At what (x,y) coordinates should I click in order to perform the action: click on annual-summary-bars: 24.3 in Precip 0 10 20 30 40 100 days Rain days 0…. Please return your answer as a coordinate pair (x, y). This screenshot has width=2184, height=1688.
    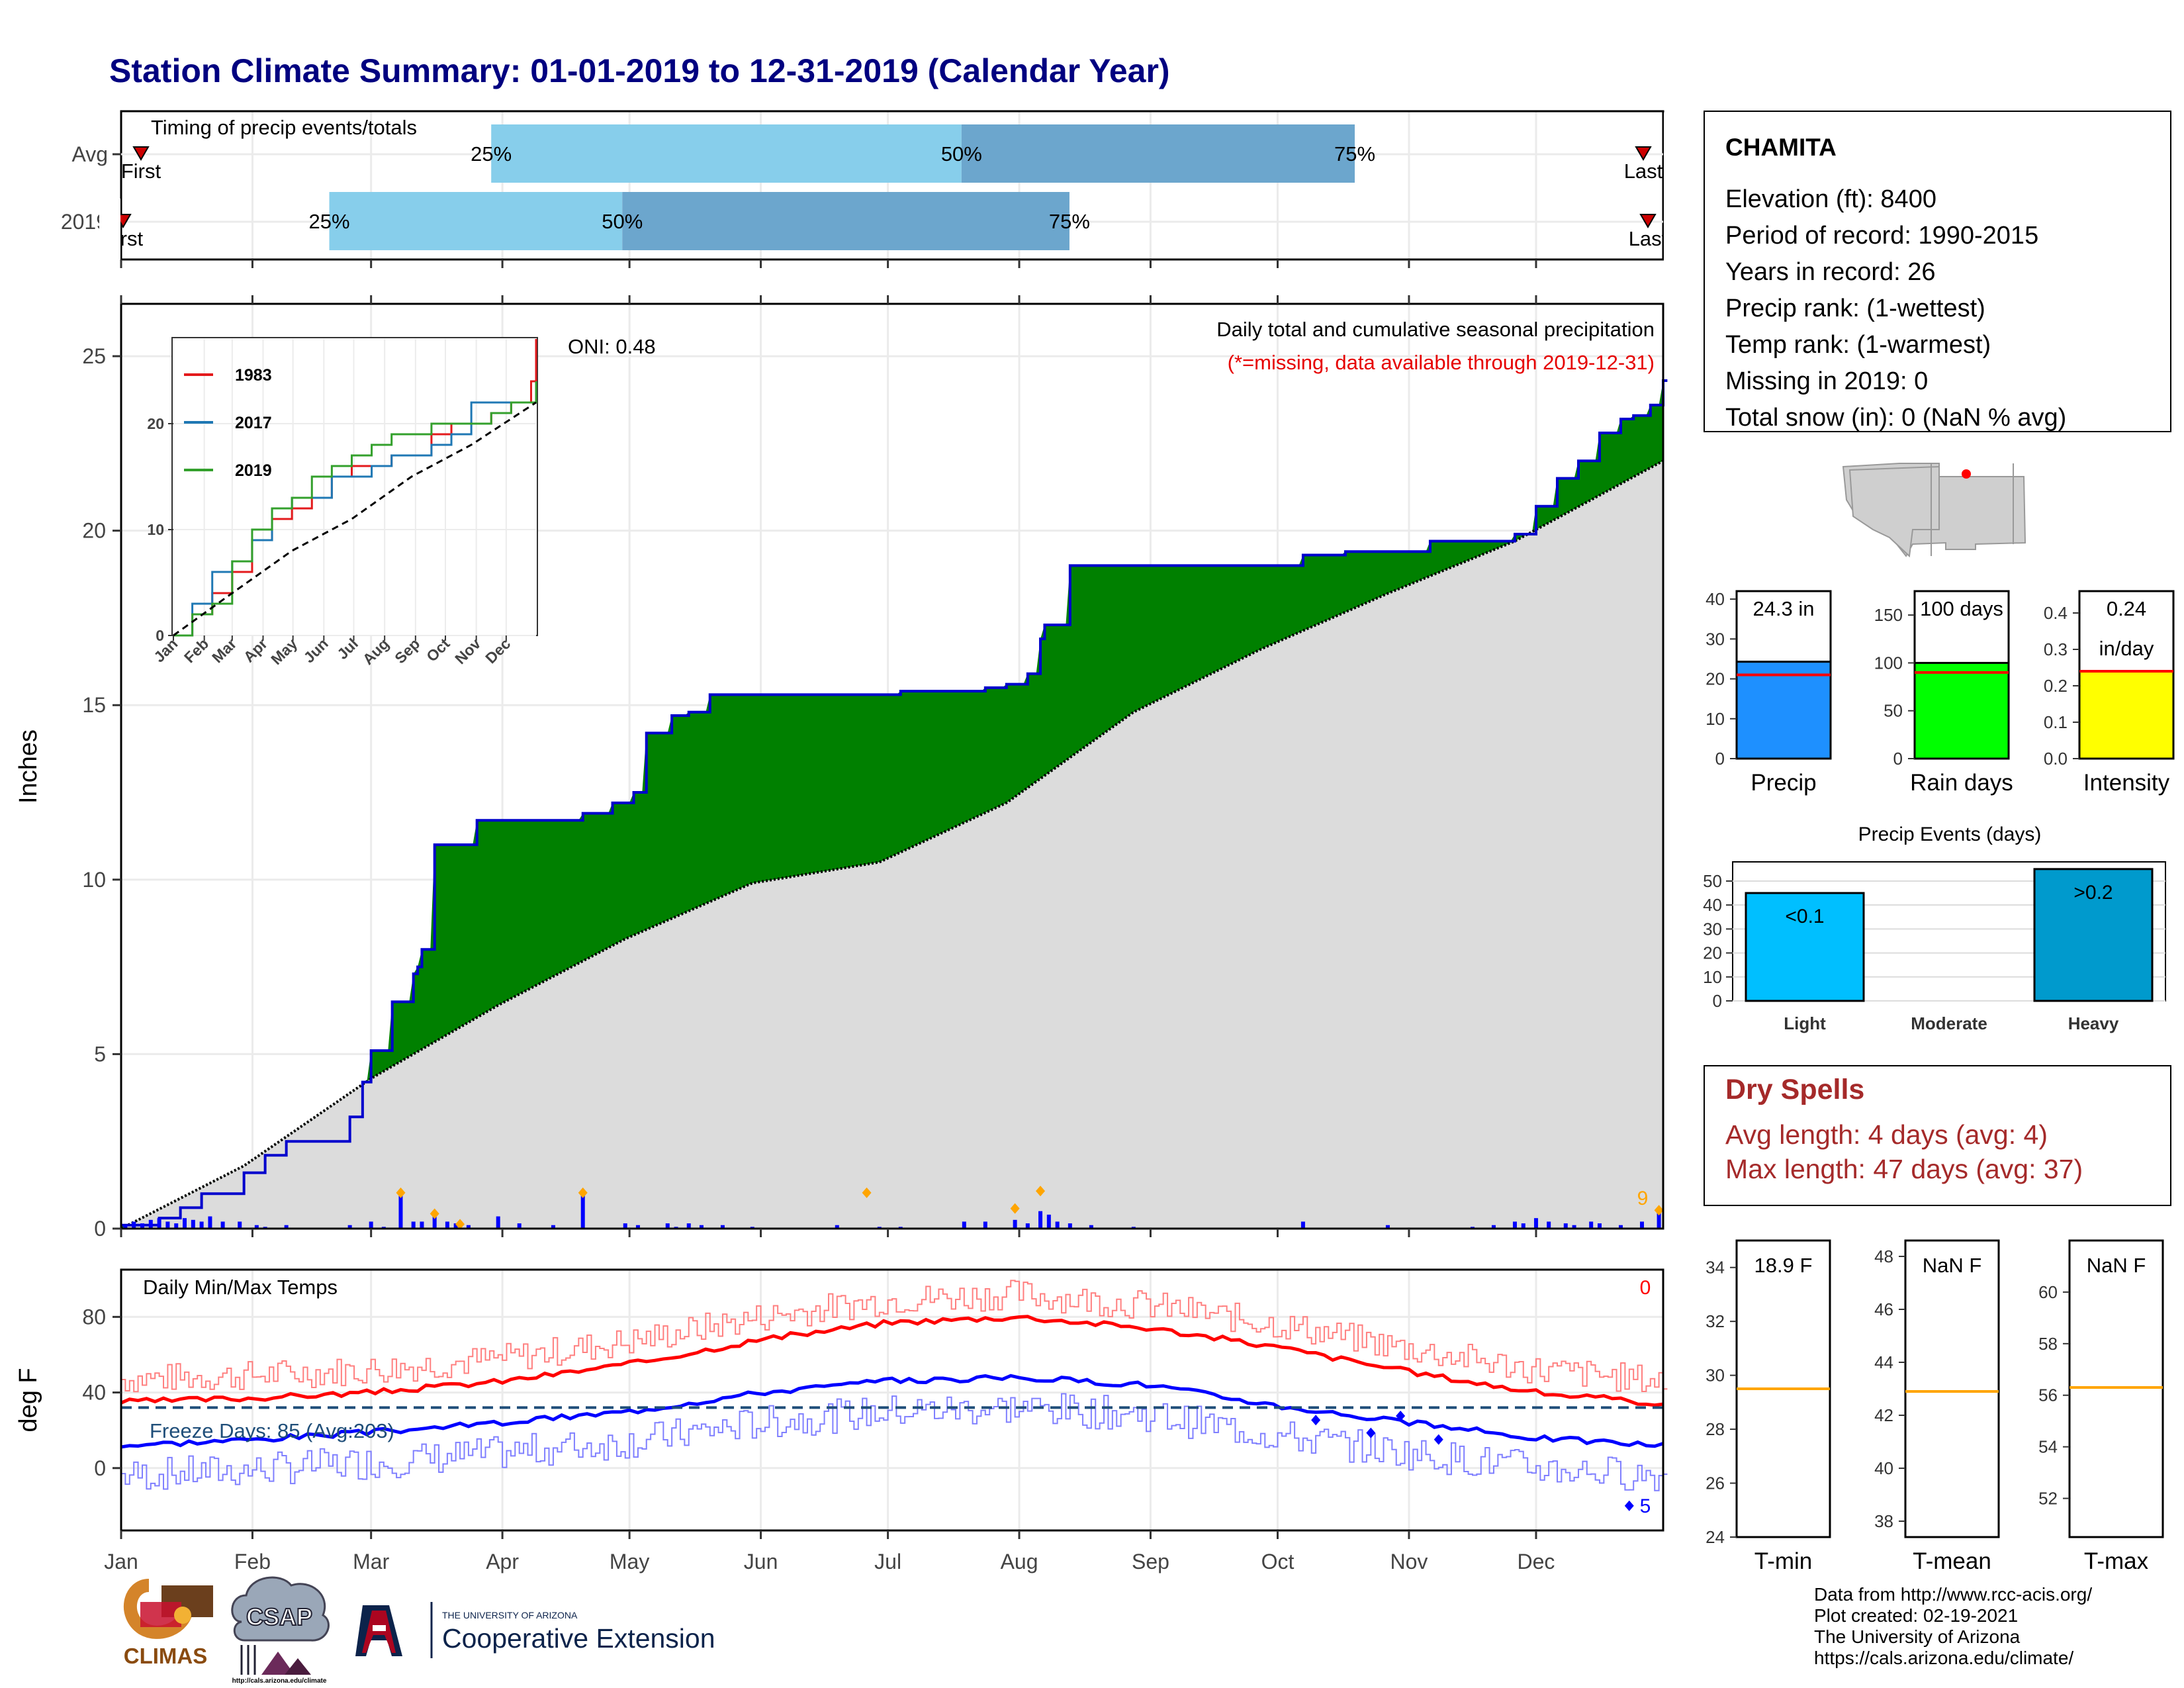
    Looking at the image, I should click on (1940, 692).